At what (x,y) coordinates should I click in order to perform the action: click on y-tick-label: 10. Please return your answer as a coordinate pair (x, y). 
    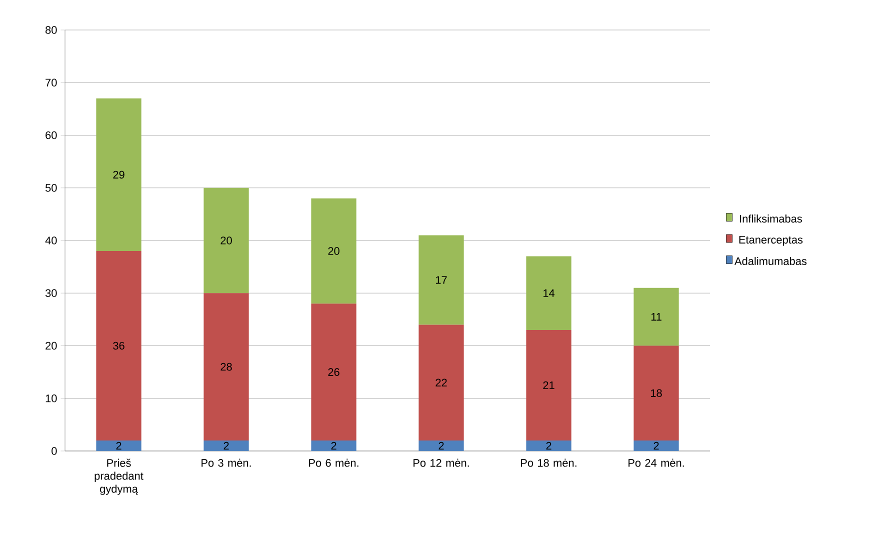
    Looking at the image, I should click on (51, 398).